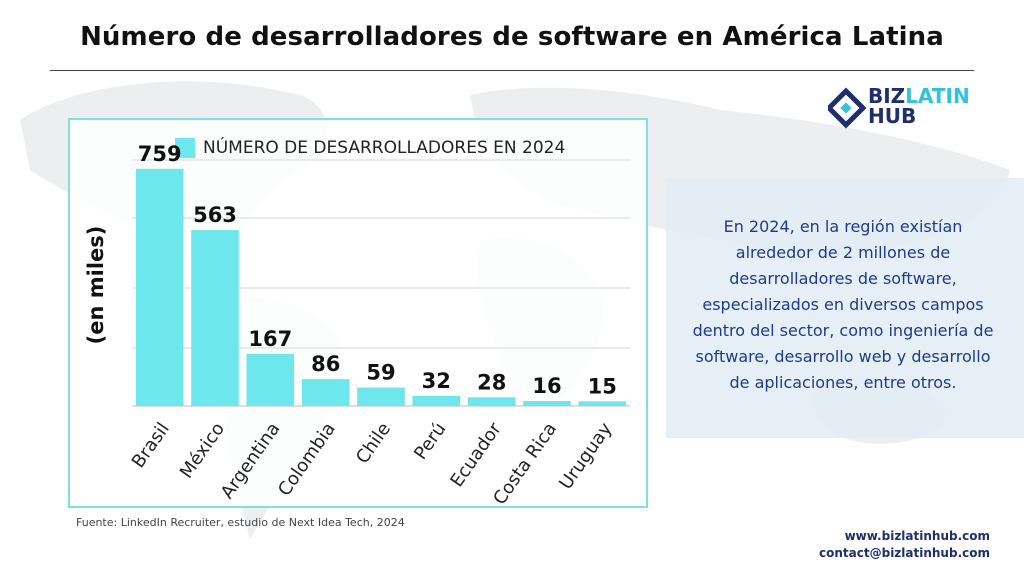 The image size is (1024, 576). What do you see at coordinates (491, 382) in the screenshot?
I see `data-label: 28` at bounding box center [491, 382].